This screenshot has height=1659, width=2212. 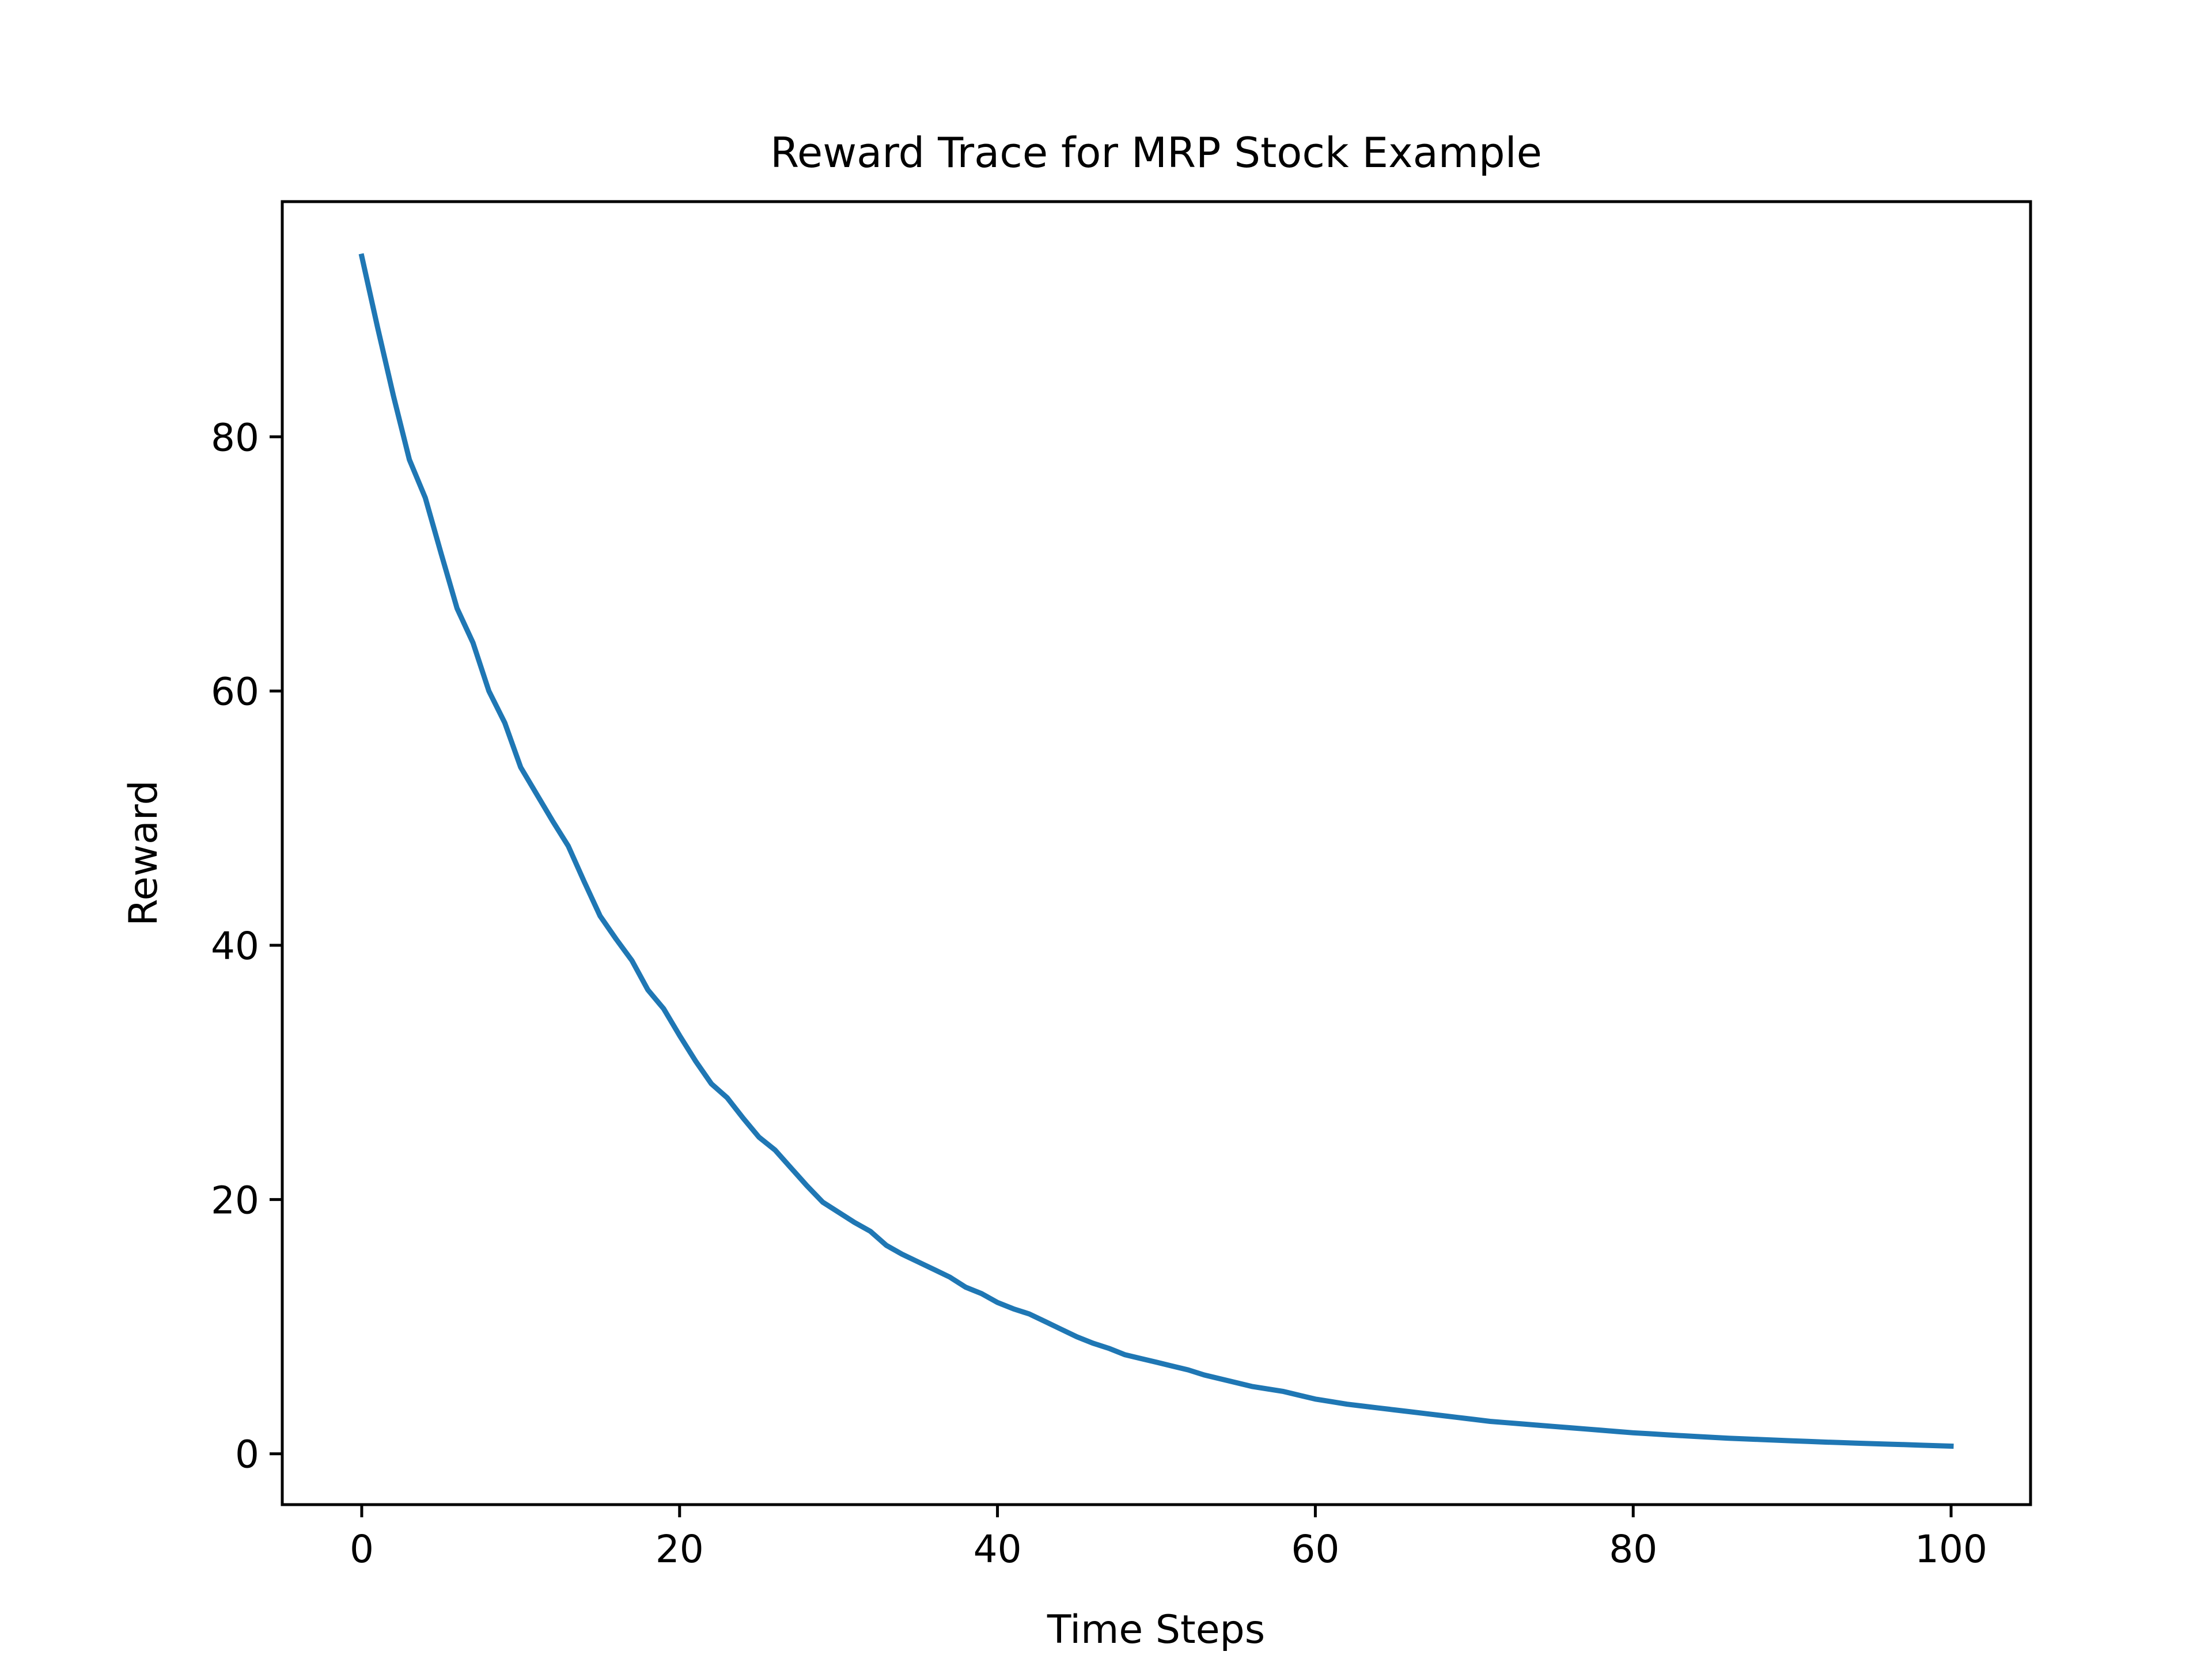 What do you see at coordinates (247, 1455) in the screenshot?
I see `y-tick-label: 0` at bounding box center [247, 1455].